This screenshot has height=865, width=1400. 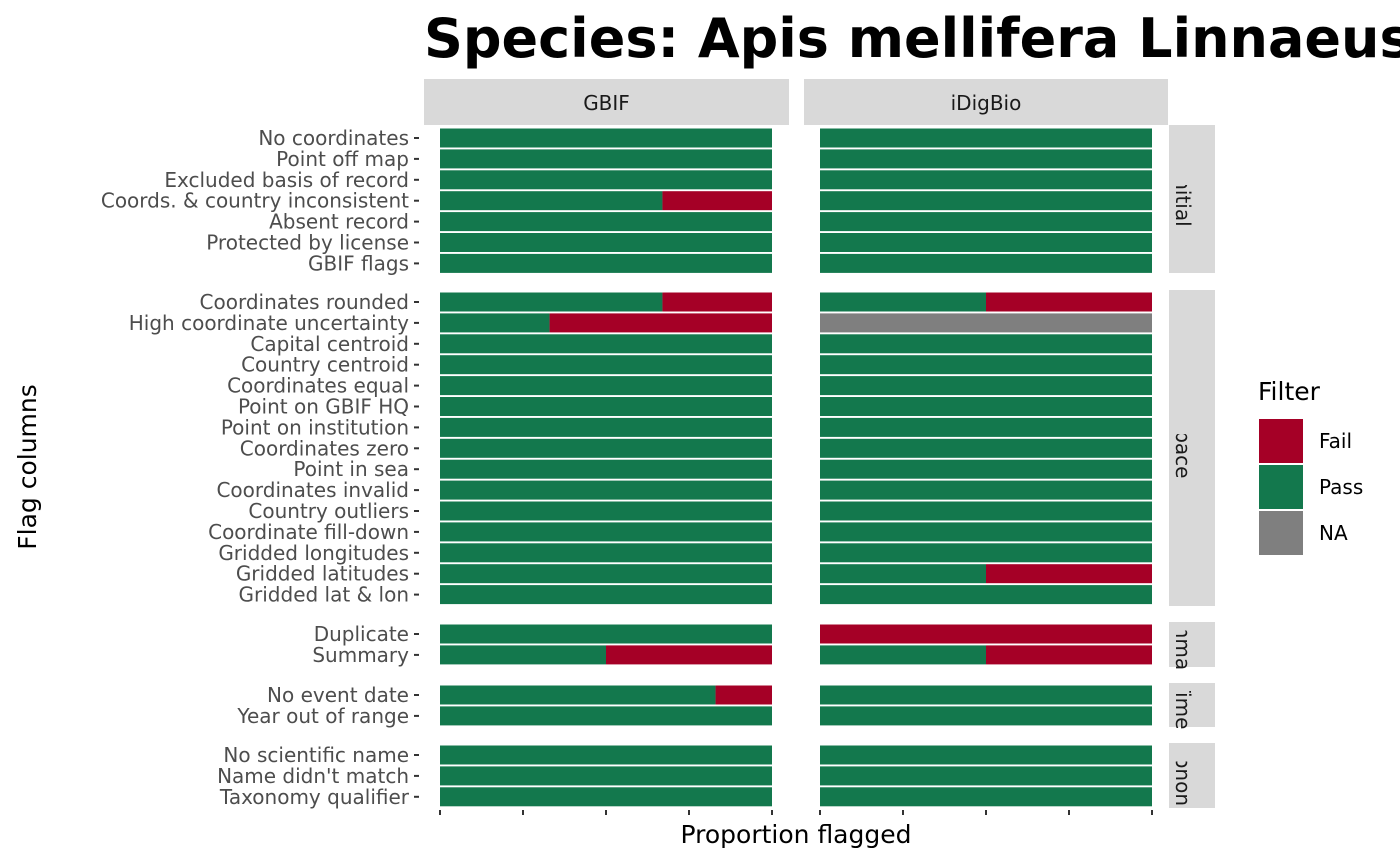 What do you see at coordinates (606, 386) in the screenshot?
I see `bar-gbif-coordinates-equal-pass` at bounding box center [606, 386].